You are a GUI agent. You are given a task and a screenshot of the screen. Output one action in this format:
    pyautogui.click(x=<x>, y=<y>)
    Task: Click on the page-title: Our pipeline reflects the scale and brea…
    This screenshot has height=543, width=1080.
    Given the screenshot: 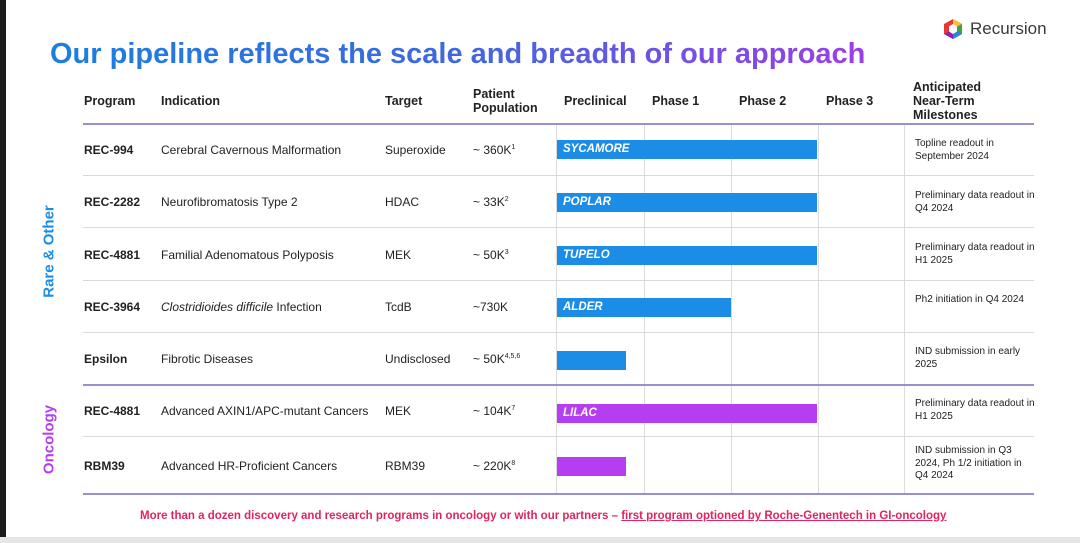 What is the action you would take?
    pyautogui.click(x=458, y=54)
    